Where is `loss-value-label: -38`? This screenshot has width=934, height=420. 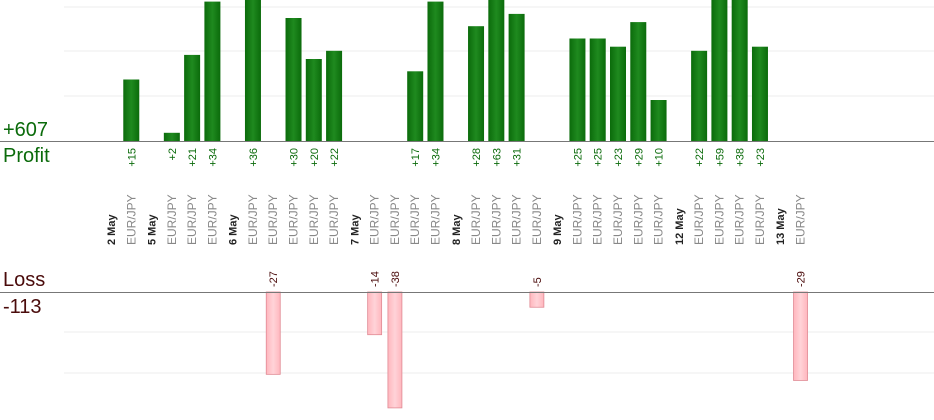 loss-value-label: -38 is located at coordinates (396, 279).